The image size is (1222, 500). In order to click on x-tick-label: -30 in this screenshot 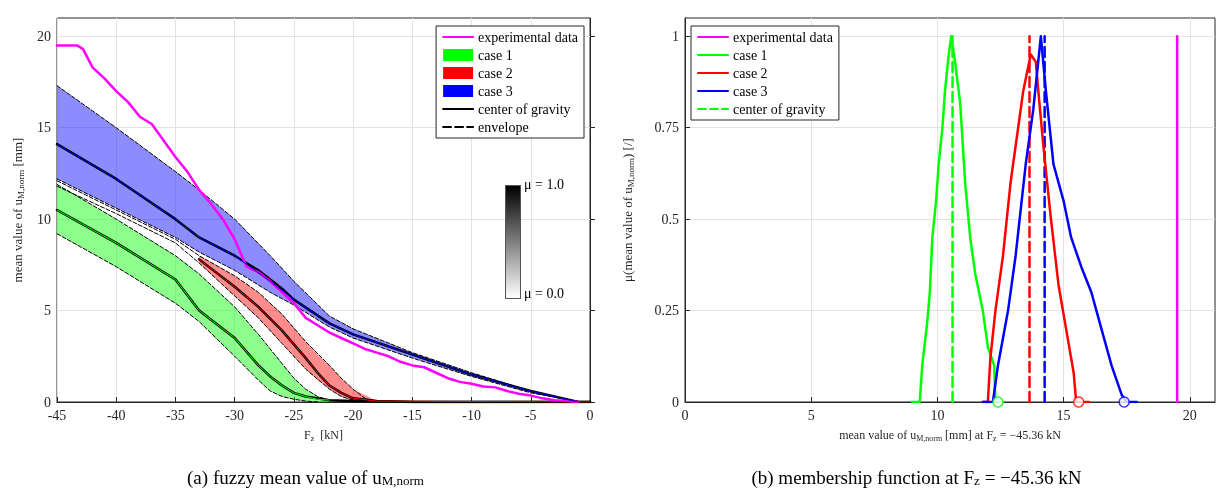, I will do `click(234, 415)`.